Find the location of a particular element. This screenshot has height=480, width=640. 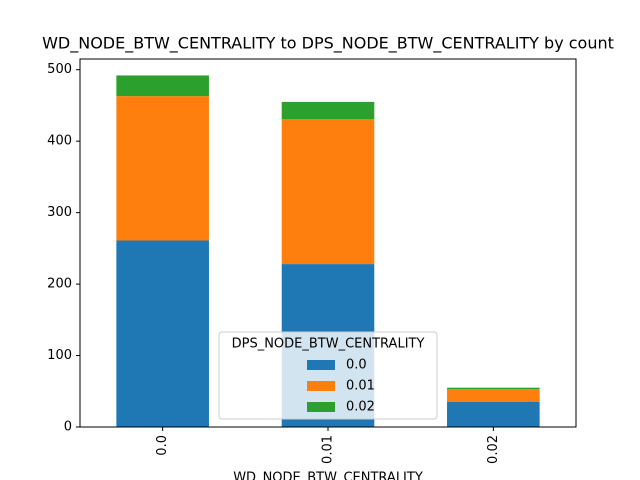

legend-label: 0.02 is located at coordinates (360, 407).